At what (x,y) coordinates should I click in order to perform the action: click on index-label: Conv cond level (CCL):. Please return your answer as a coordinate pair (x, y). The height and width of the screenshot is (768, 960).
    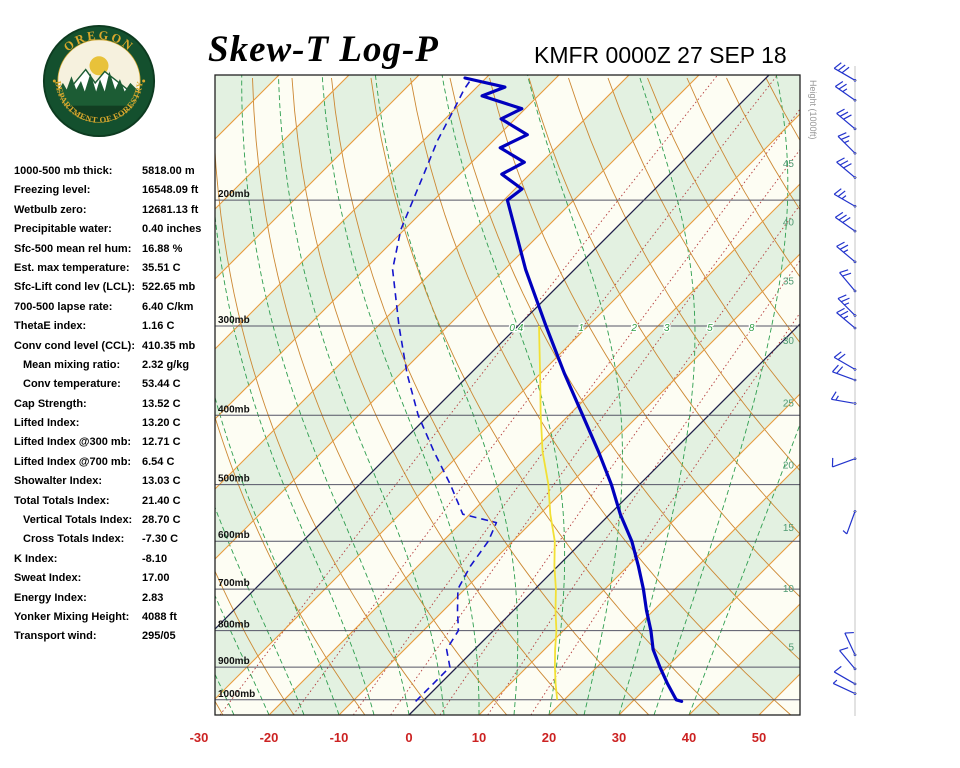
    Looking at the image, I should click on (75, 345).